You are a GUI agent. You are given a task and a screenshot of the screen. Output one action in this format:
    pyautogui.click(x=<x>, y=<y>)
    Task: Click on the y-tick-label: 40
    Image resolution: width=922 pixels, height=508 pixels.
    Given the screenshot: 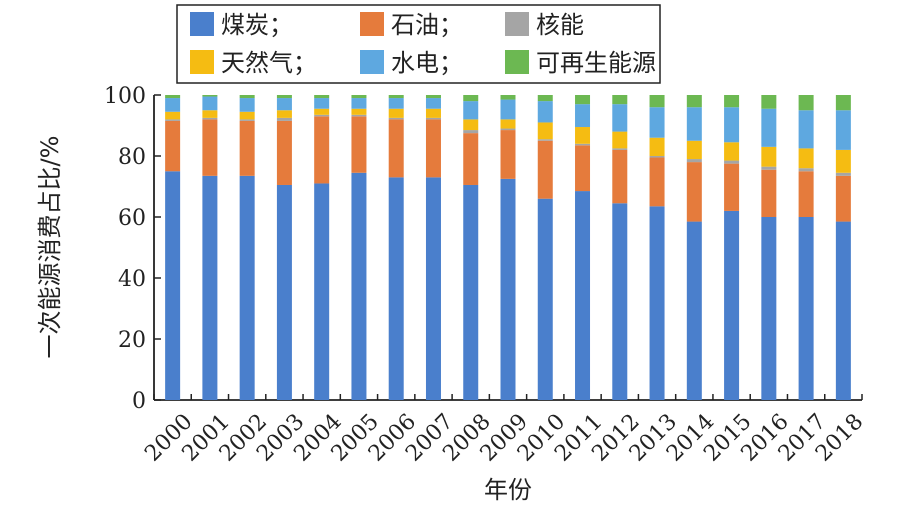 What is the action you would take?
    pyautogui.click(x=132, y=279)
    